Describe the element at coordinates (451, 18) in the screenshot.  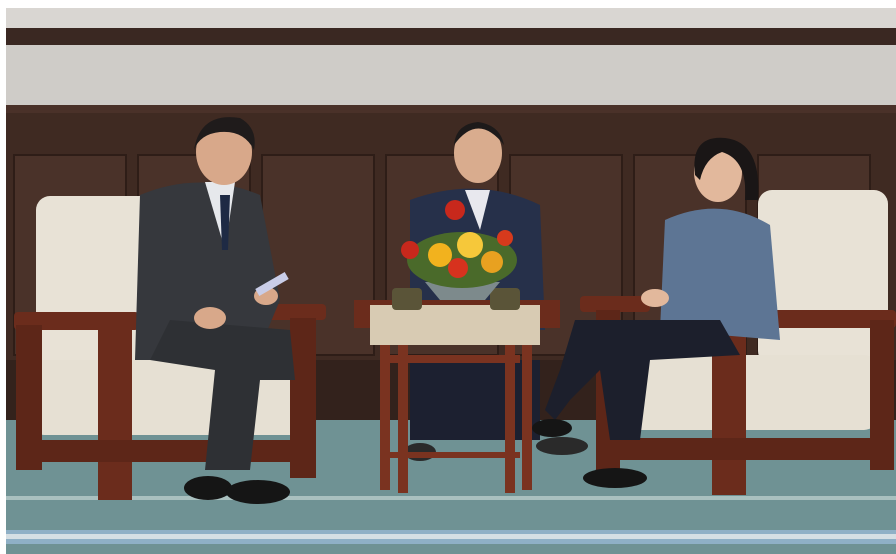
I see `wall-top` at that location.